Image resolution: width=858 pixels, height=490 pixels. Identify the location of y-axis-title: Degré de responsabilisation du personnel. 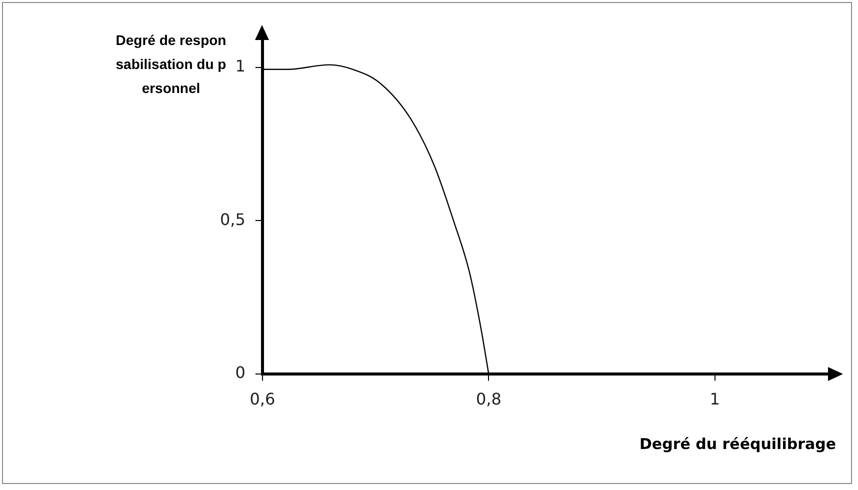
(171, 64).